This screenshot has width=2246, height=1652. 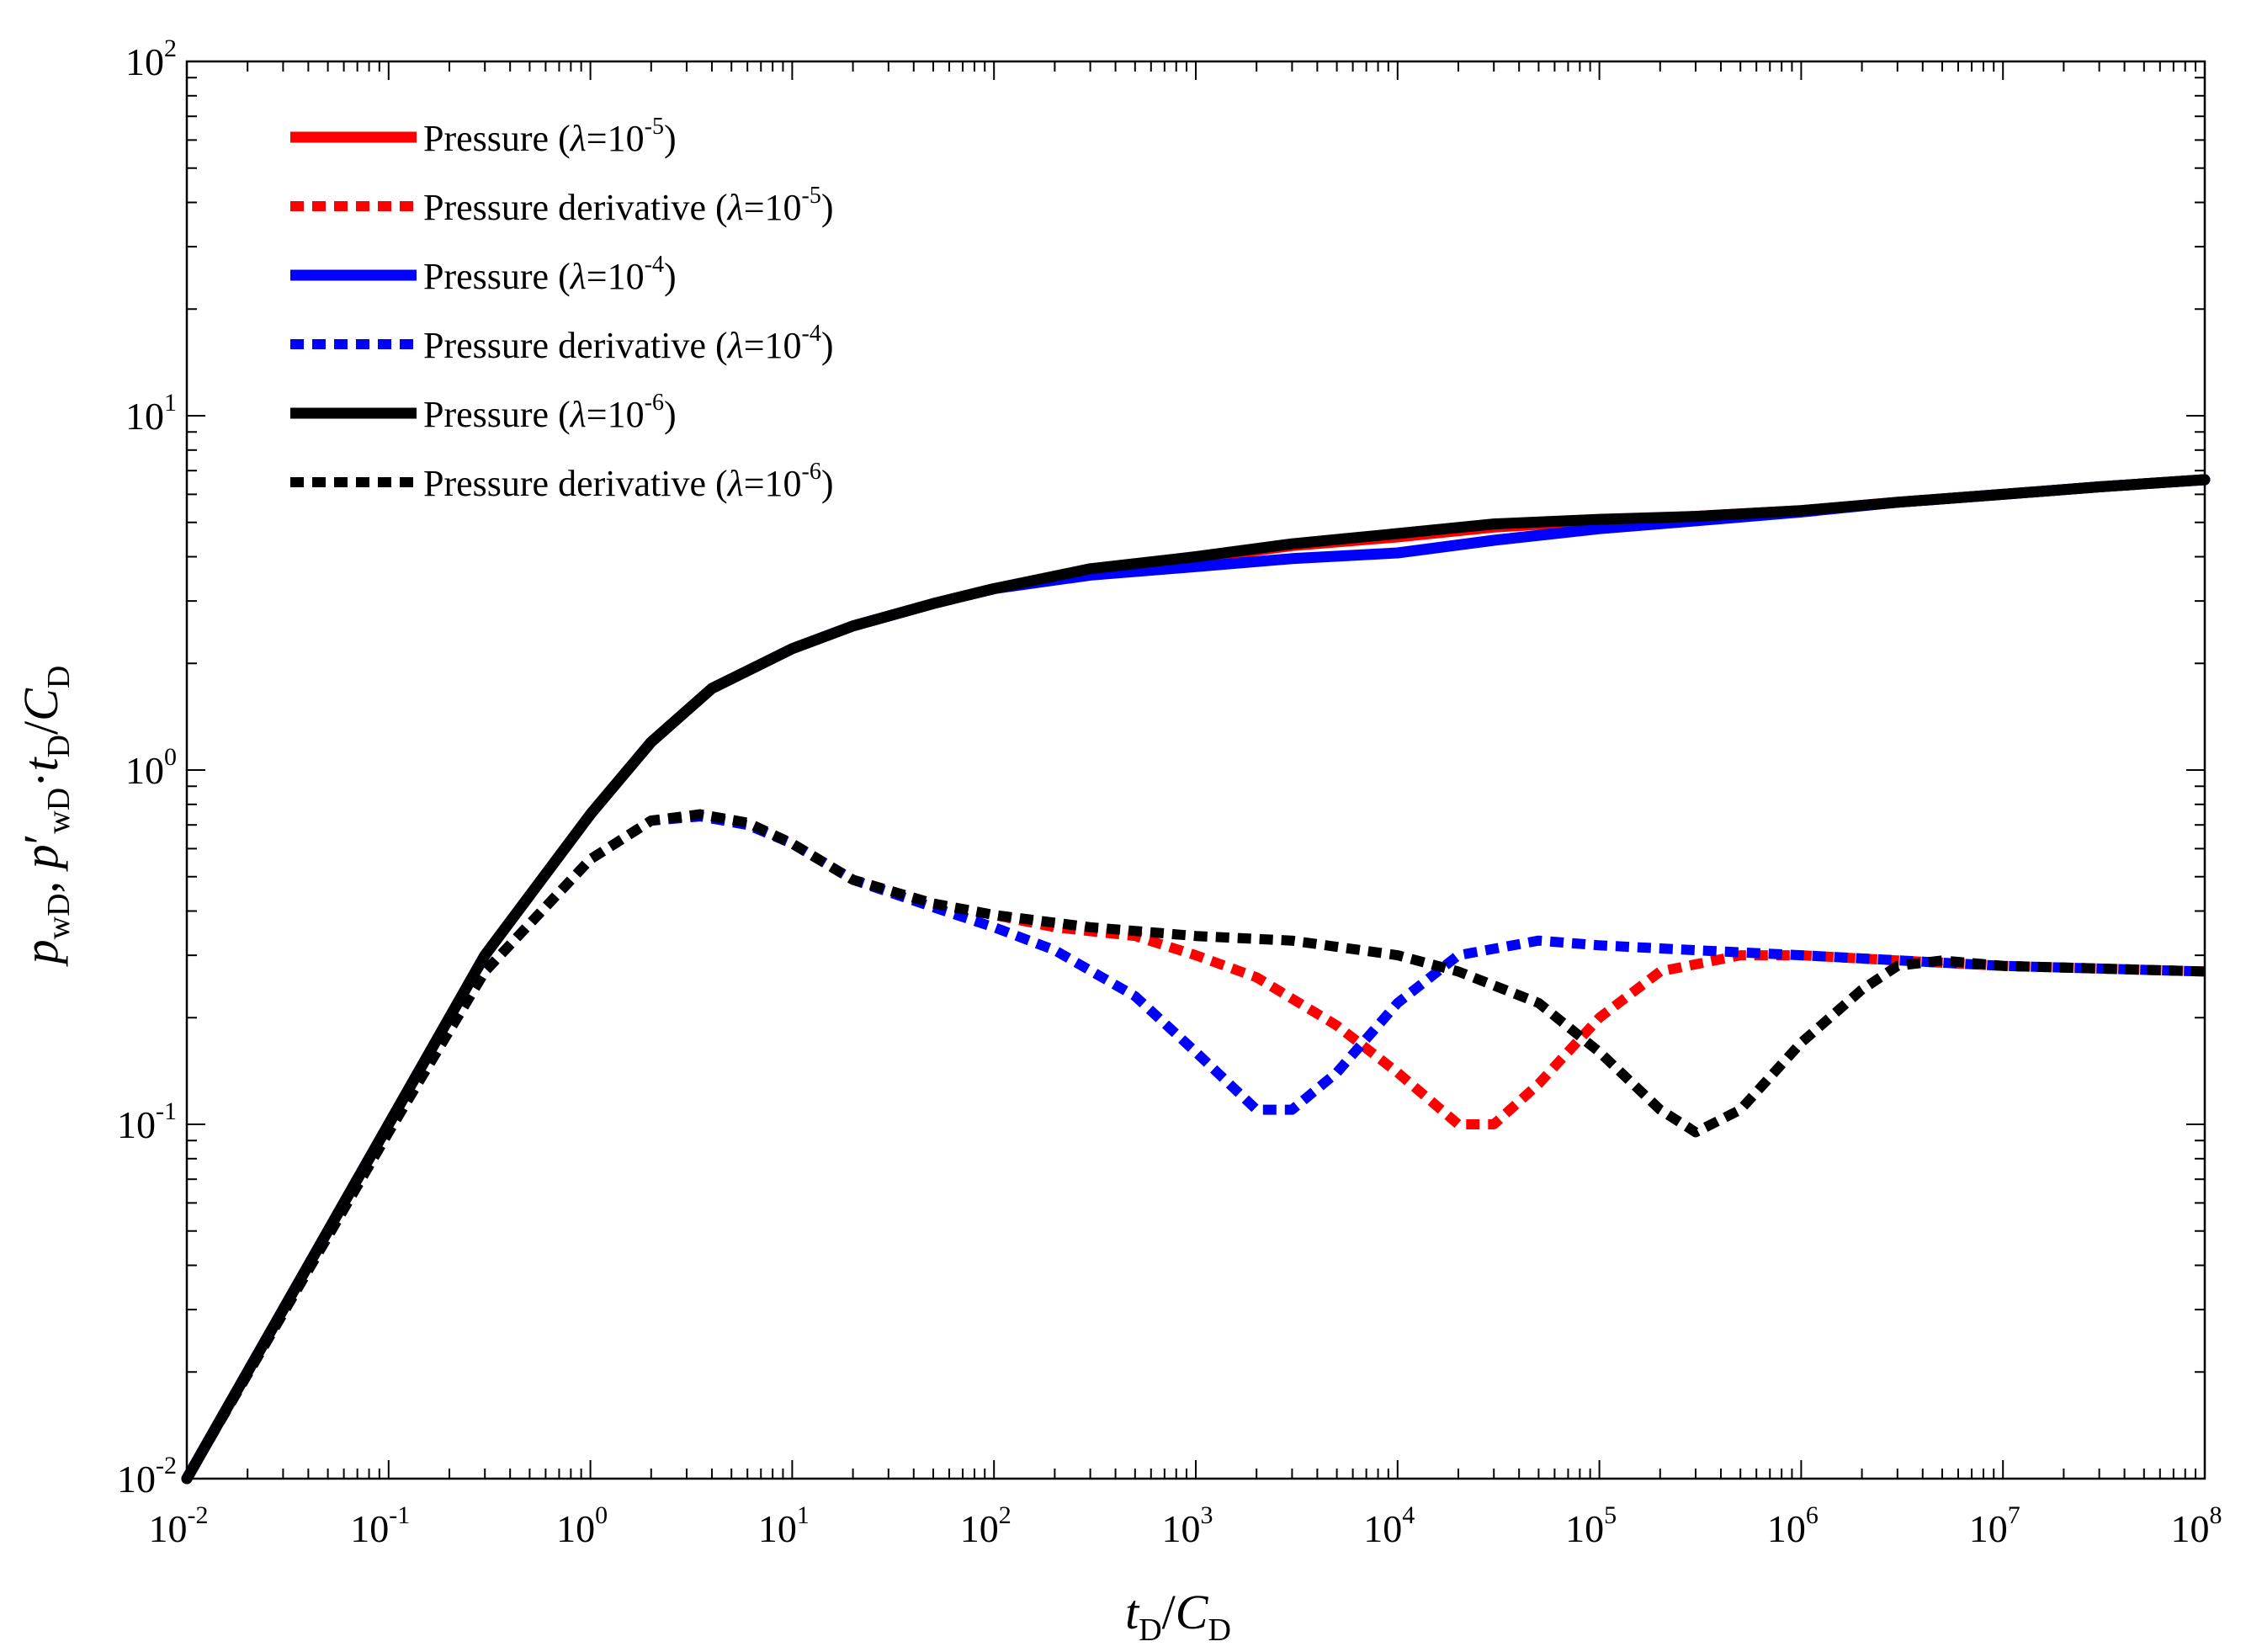 I want to click on x-tick-label: 10⁸, so click(x=2196, y=1525).